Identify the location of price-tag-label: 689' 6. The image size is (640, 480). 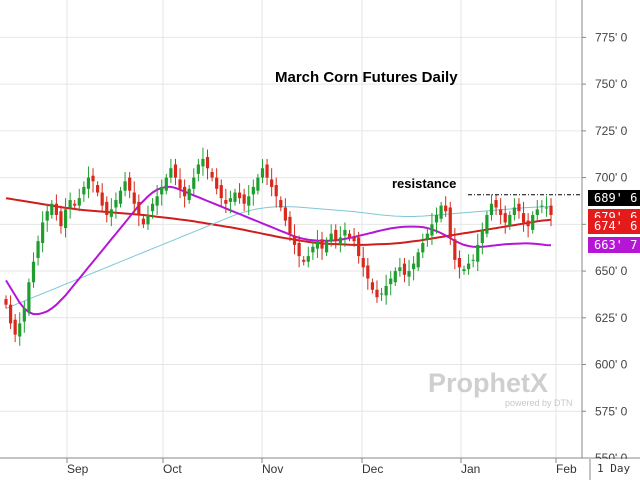
(615, 198).